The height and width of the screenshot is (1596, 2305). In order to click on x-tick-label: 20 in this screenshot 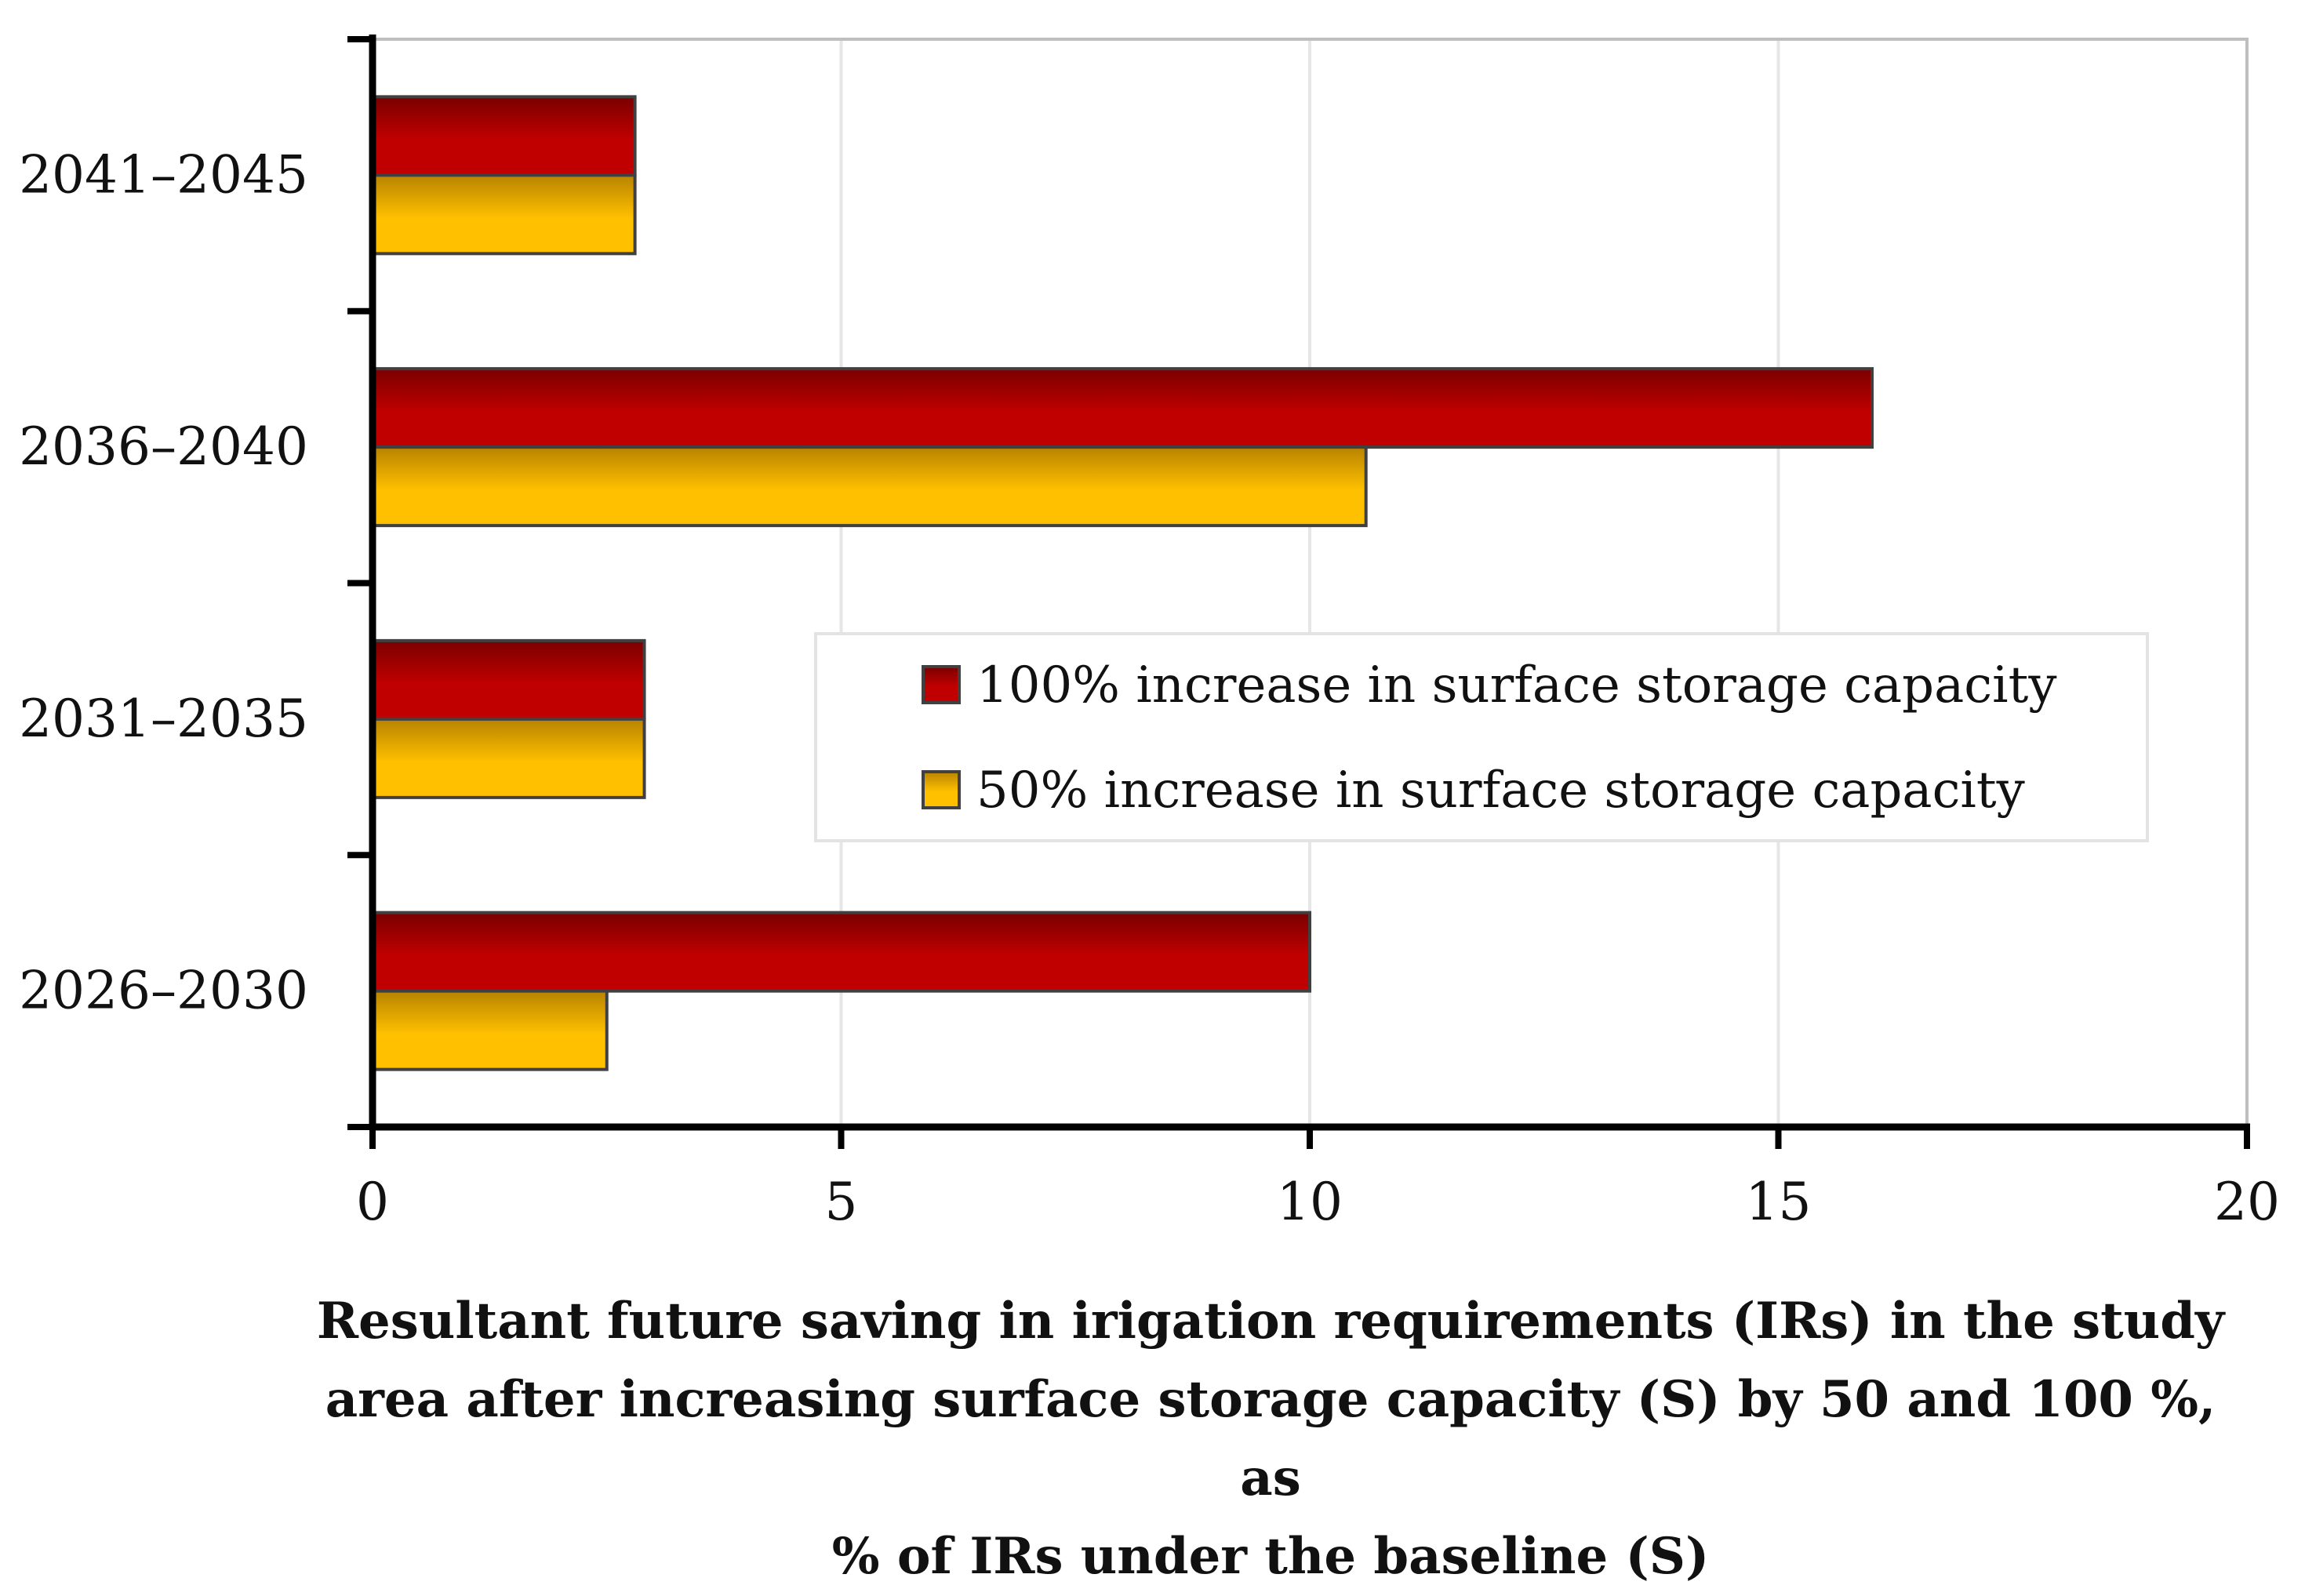, I will do `click(2247, 1202)`.